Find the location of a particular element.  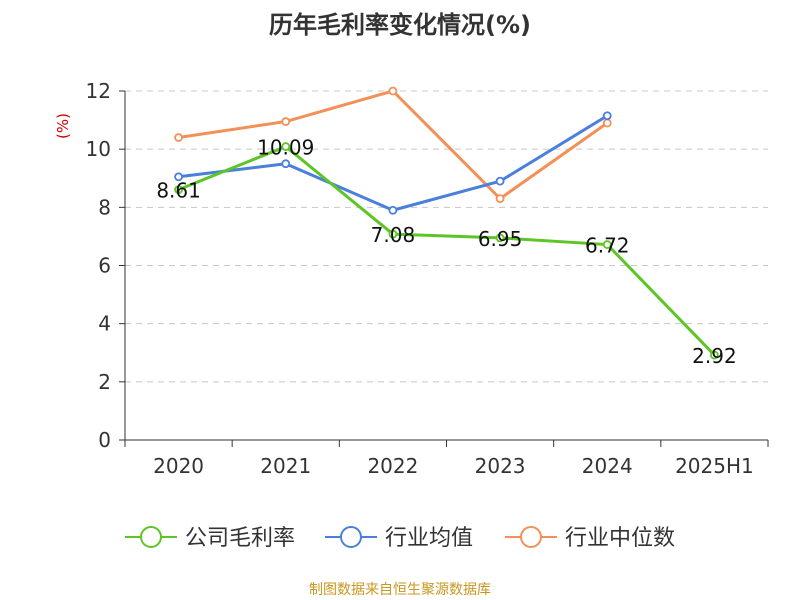

y-tick-label: 8 is located at coordinates (104, 207).